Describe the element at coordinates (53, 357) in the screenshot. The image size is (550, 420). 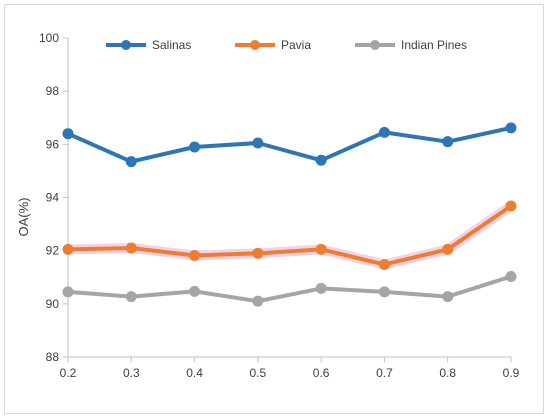
I see `y-tick-label: 88` at that location.